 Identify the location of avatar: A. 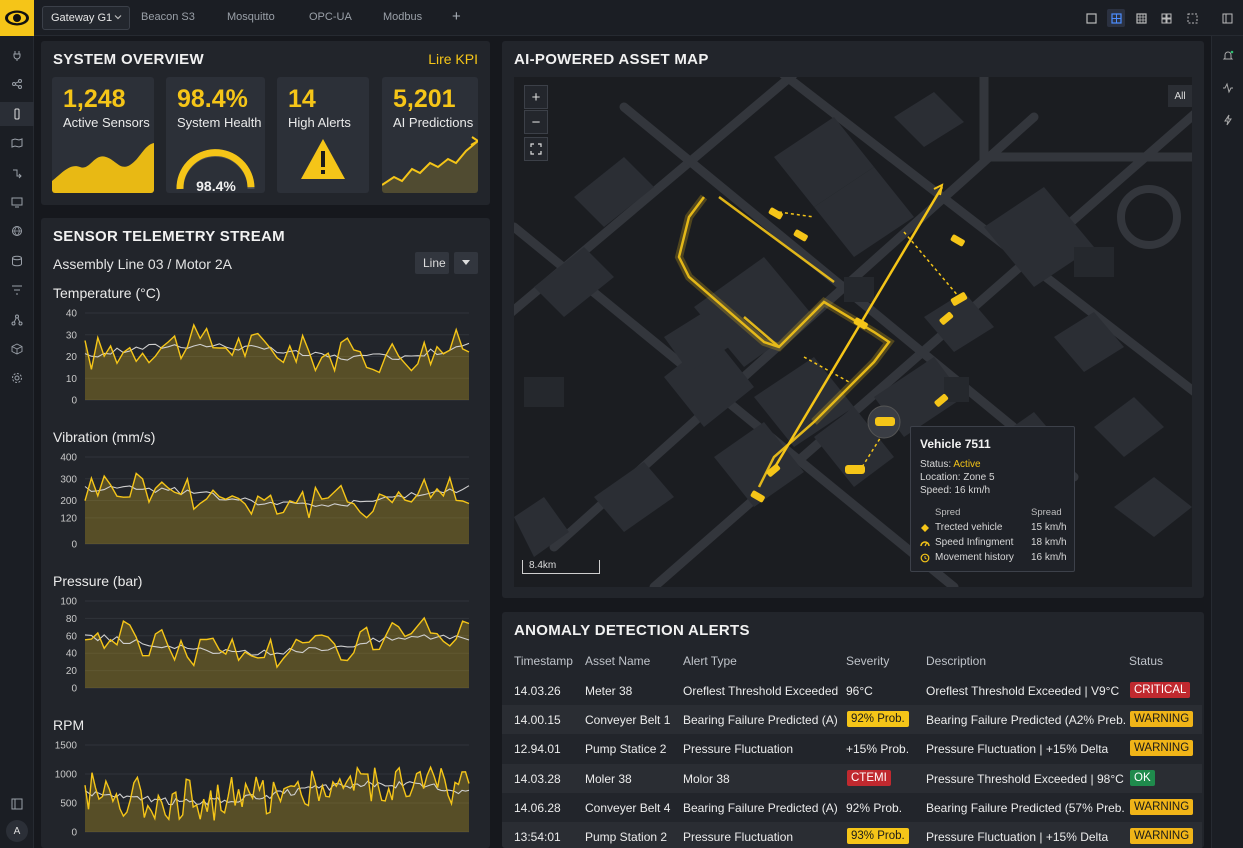
(17, 831).